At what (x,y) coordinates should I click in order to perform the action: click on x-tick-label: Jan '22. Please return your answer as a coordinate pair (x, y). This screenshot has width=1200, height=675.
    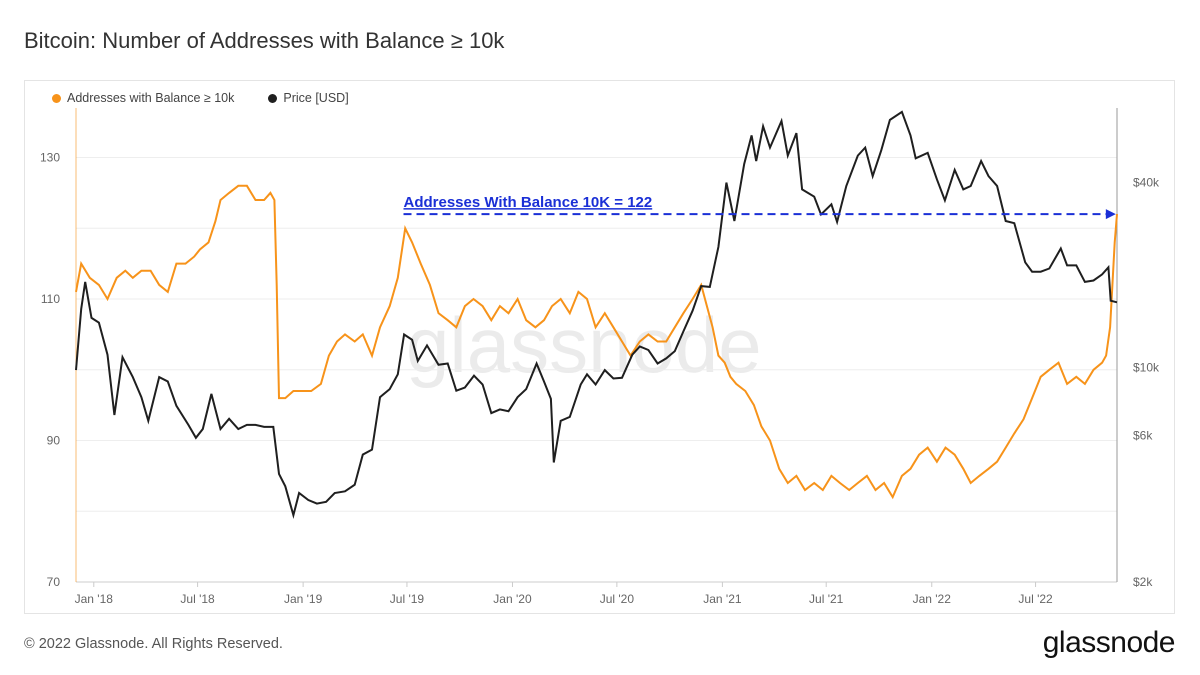
    Looking at the image, I should click on (932, 599).